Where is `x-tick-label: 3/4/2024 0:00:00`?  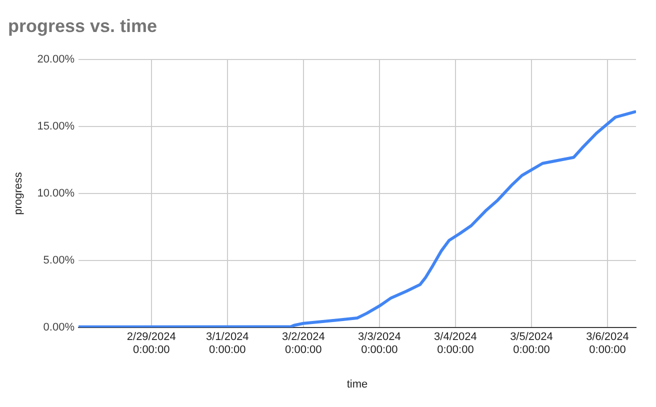
x-tick-label: 3/4/2024 0:00:00 is located at coordinates (455, 343).